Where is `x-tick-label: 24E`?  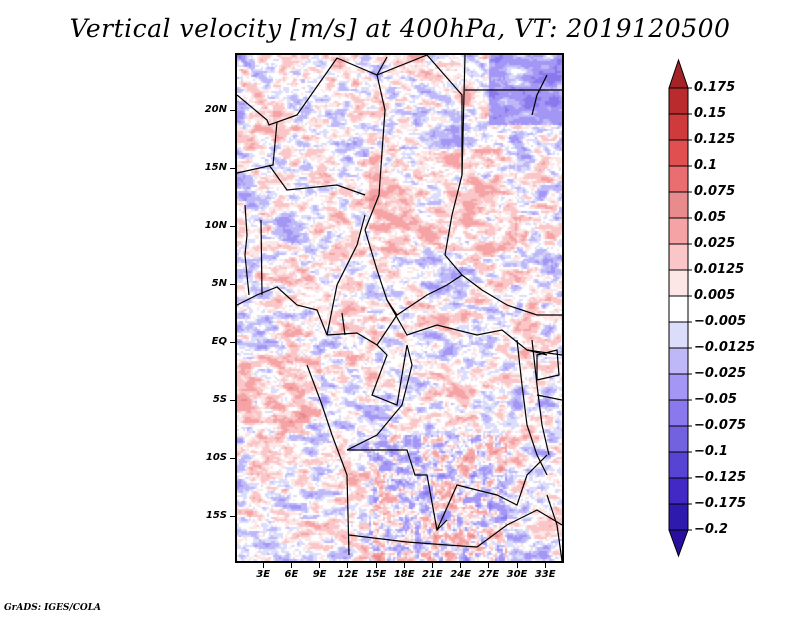
x-tick-label: 24E is located at coordinates (460, 574).